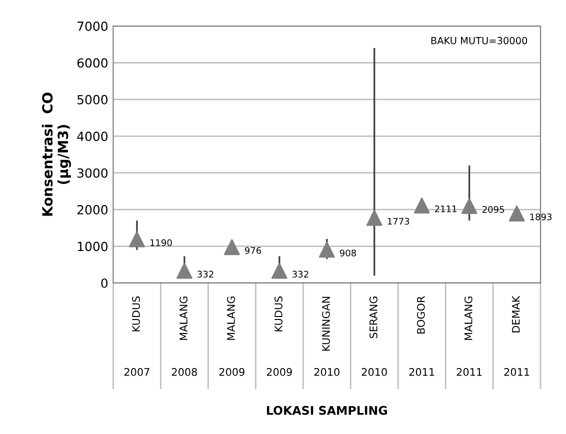  What do you see at coordinates (184, 372) in the screenshot?
I see `text: 2008` at bounding box center [184, 372].